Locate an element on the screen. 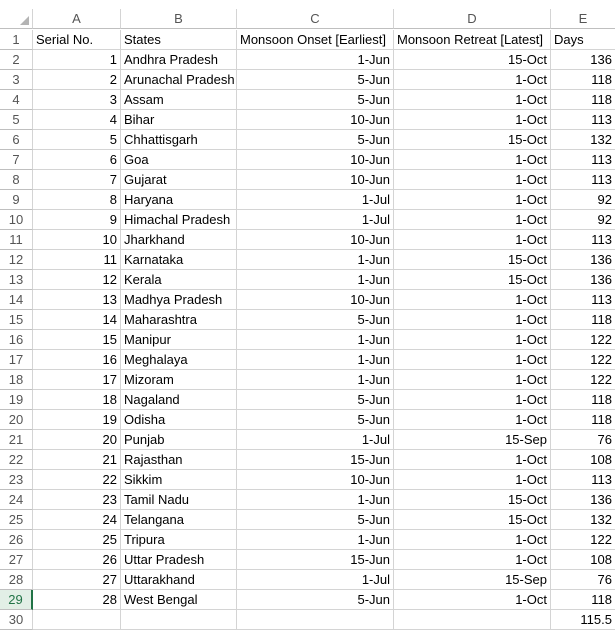  row-header: 14 is located at coordinates (16, 300).